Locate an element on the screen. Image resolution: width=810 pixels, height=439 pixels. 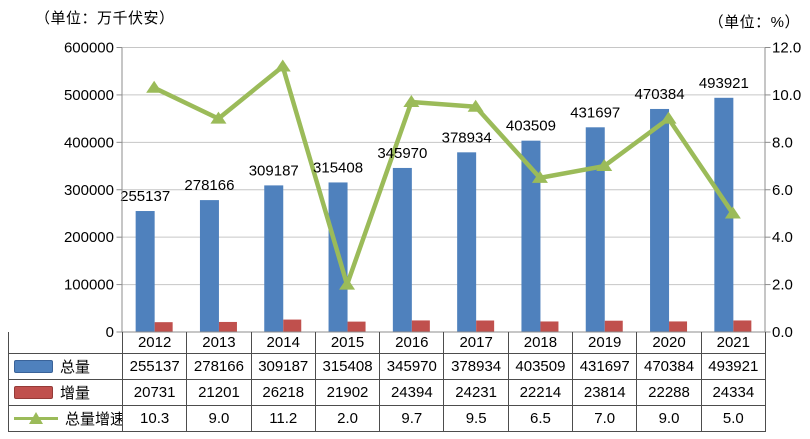
year-cell: 2017 is located at coordinates (476, 343).